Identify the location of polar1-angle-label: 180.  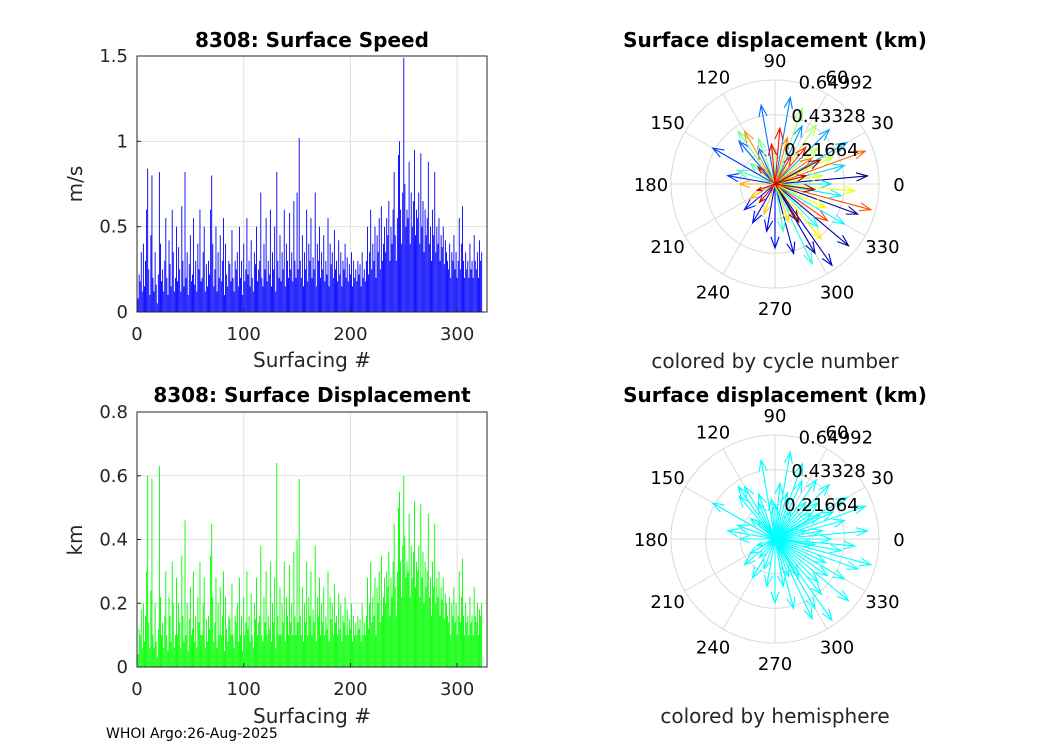
(651, 185).